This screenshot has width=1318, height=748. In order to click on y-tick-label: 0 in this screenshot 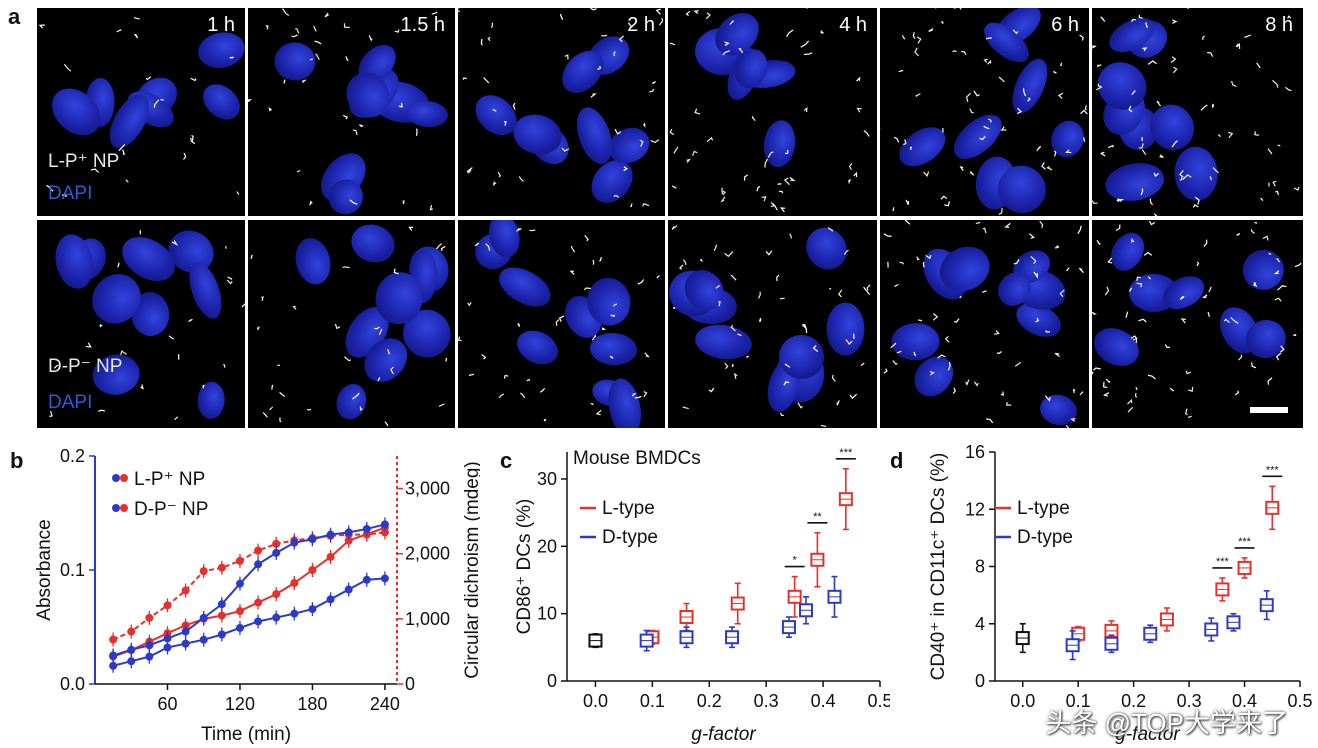, I will do `click(552, 681)`.